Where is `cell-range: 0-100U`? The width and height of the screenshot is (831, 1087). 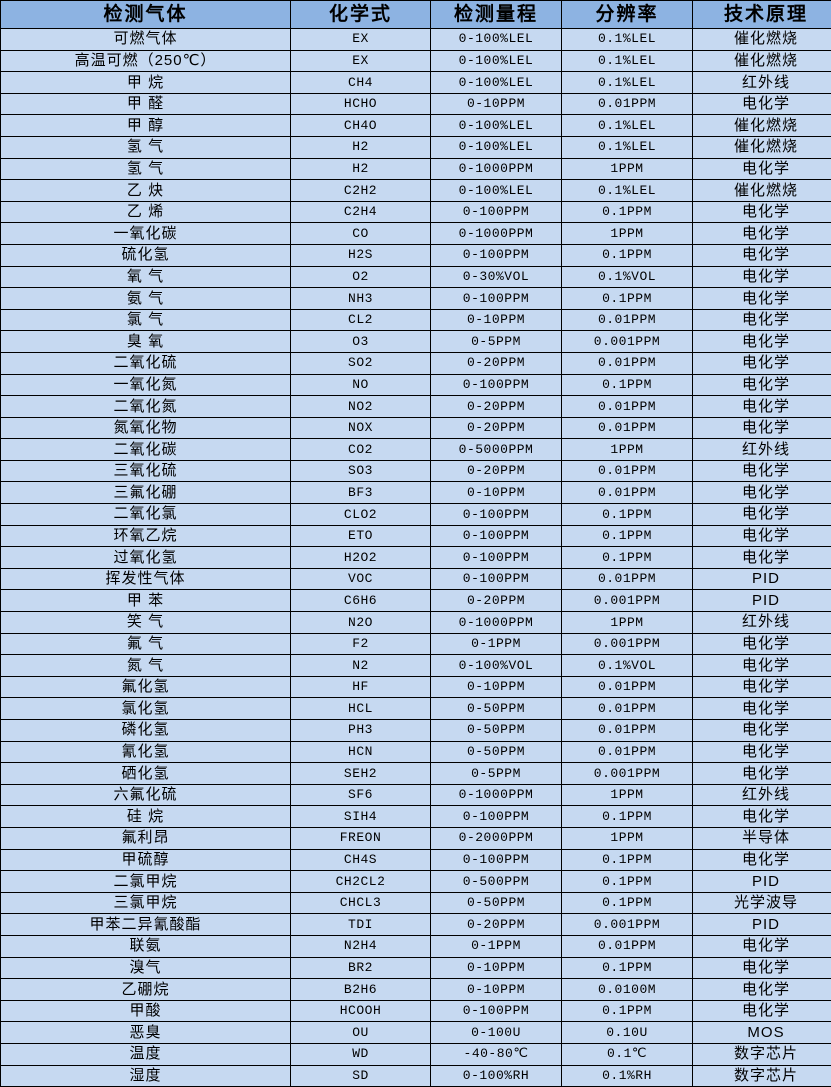 cell-range: 0-100U is located at coordinates (496, 1033).